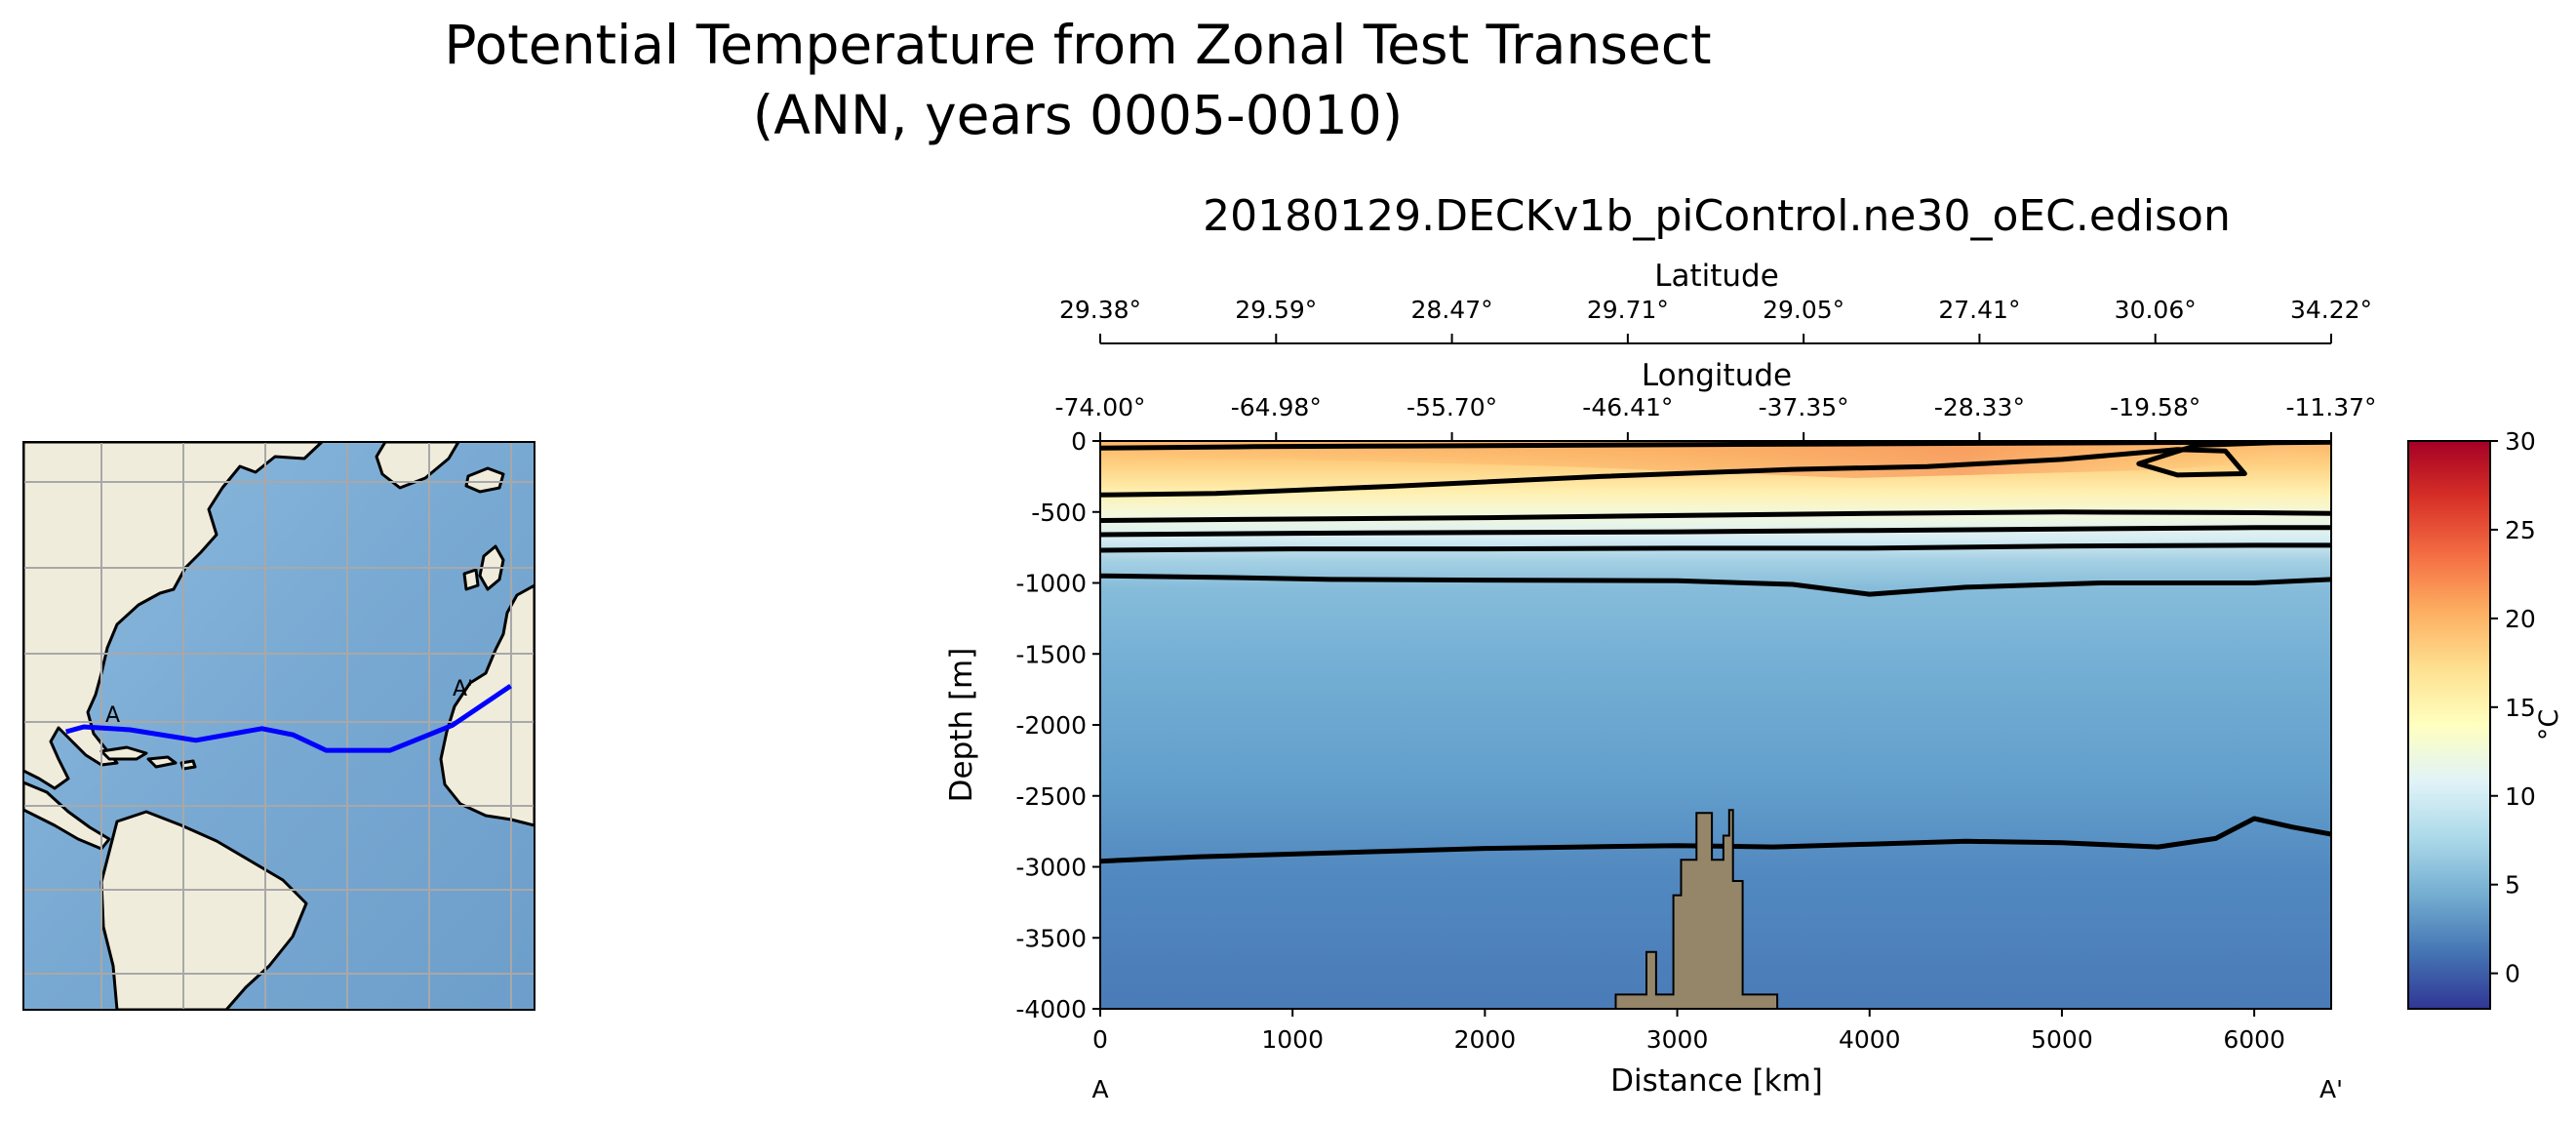  What do you see at coordinates (1051, 584) in the screenshot?
I see `y-tick-label: -1000` at bounding box center [1051, 584].